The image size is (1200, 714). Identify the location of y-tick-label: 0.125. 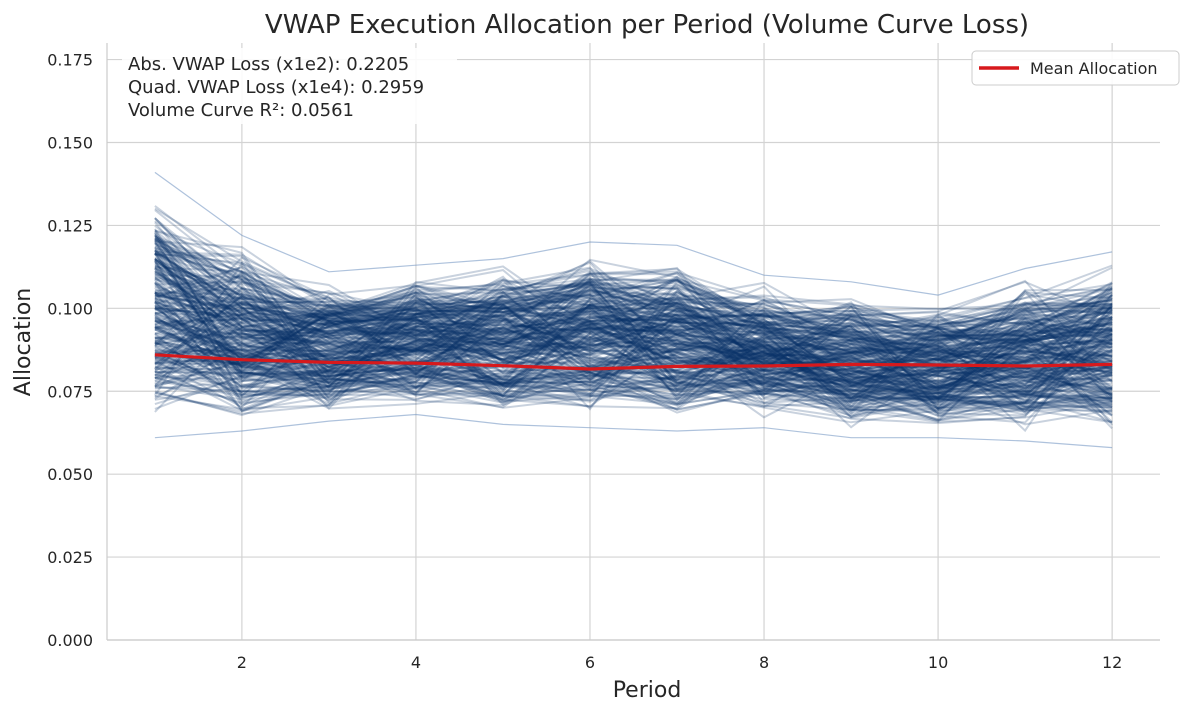
(70, 225).